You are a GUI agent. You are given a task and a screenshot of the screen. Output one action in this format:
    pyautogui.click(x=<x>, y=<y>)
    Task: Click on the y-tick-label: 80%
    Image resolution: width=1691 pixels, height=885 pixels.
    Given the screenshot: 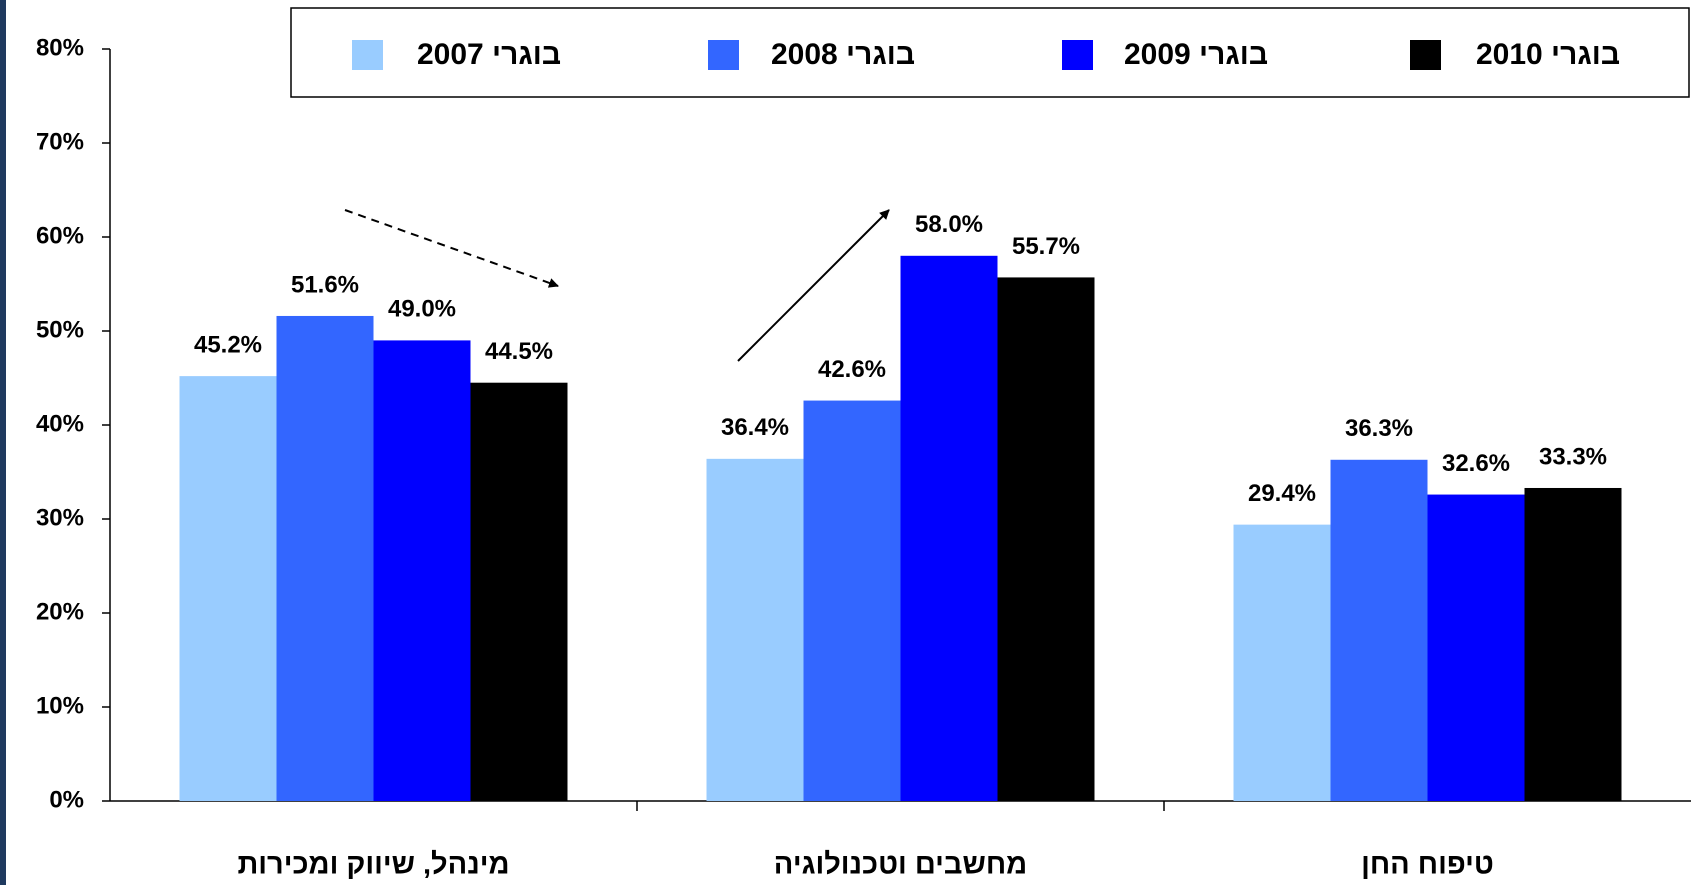 What is the action you would take?
    pyautogui.click(x=60, y=47)
    